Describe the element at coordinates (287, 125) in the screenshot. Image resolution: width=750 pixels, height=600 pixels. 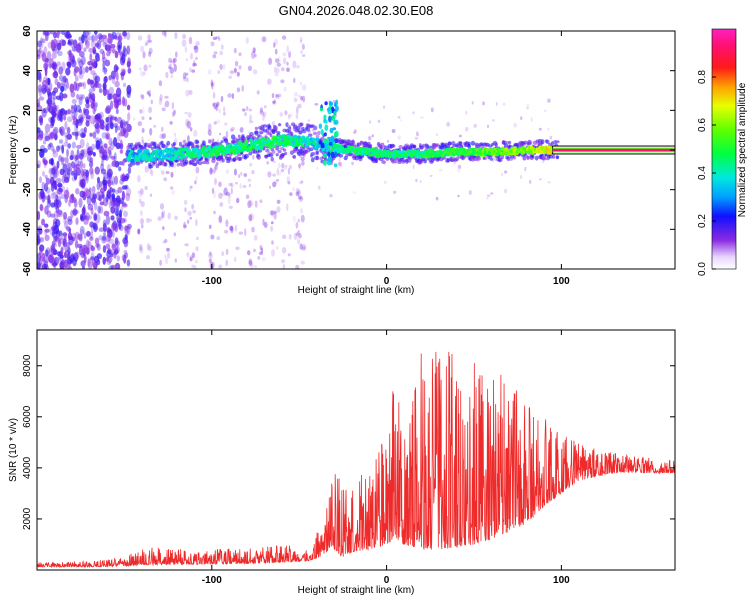
I see `spectrogram-cell-1940` at that location.